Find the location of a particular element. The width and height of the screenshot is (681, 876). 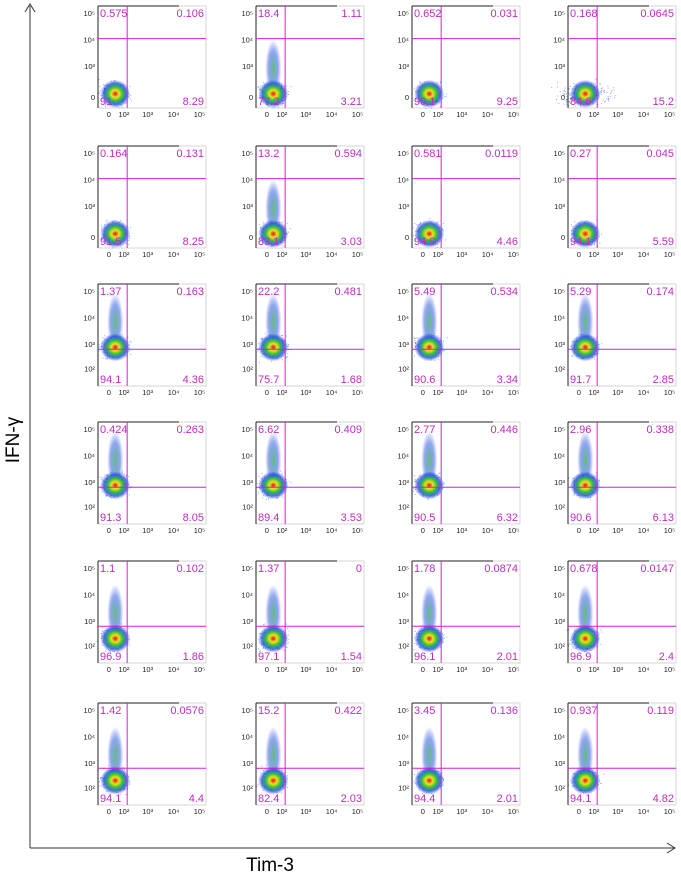

quadrant-lr: 1.86 is located at coordinates (193, 657).